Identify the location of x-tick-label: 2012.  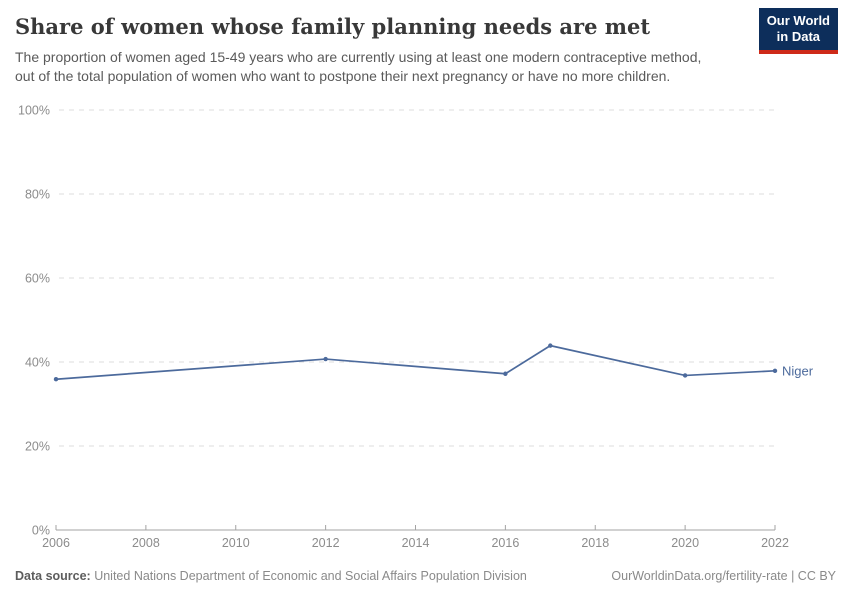
(326, 543).